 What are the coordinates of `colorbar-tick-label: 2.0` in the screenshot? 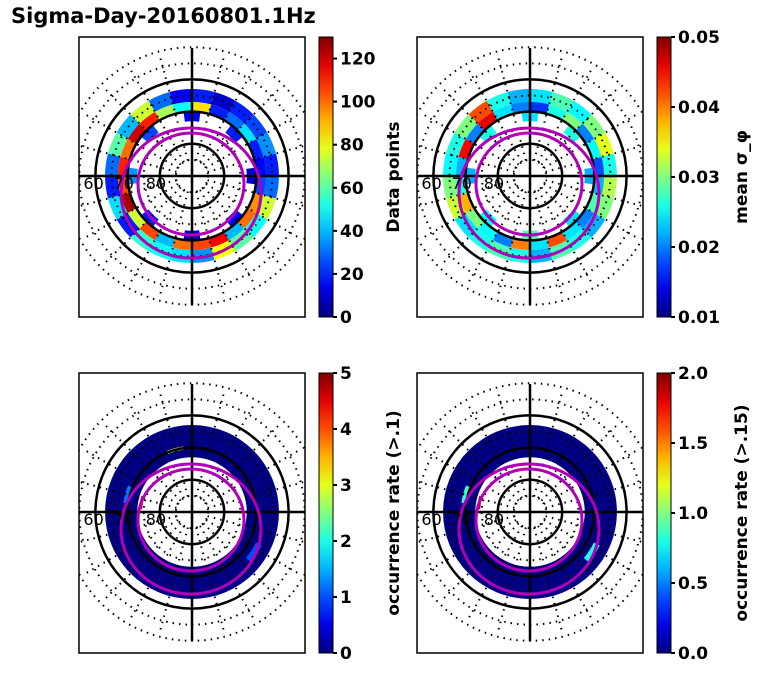 It's located at (693, 374).